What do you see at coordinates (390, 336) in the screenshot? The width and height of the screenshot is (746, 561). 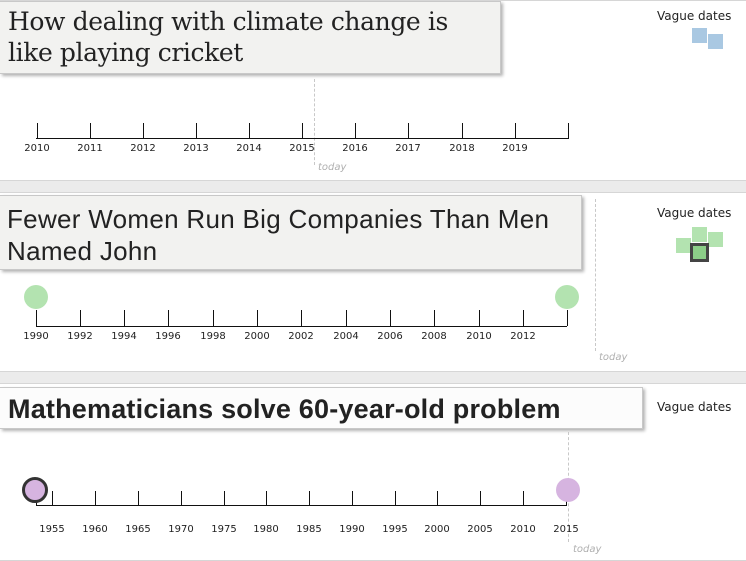 I see `axis-tick-label: 2006` at bounding box center [390, 336].